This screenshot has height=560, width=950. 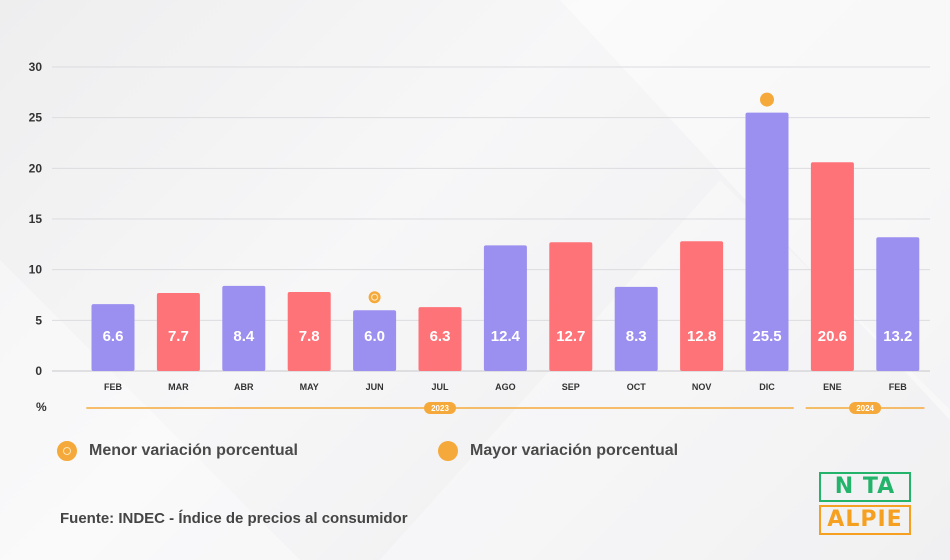 I want to click on y-axis: 0 5 10 15 20 25 30, so click(x=36, y=219).